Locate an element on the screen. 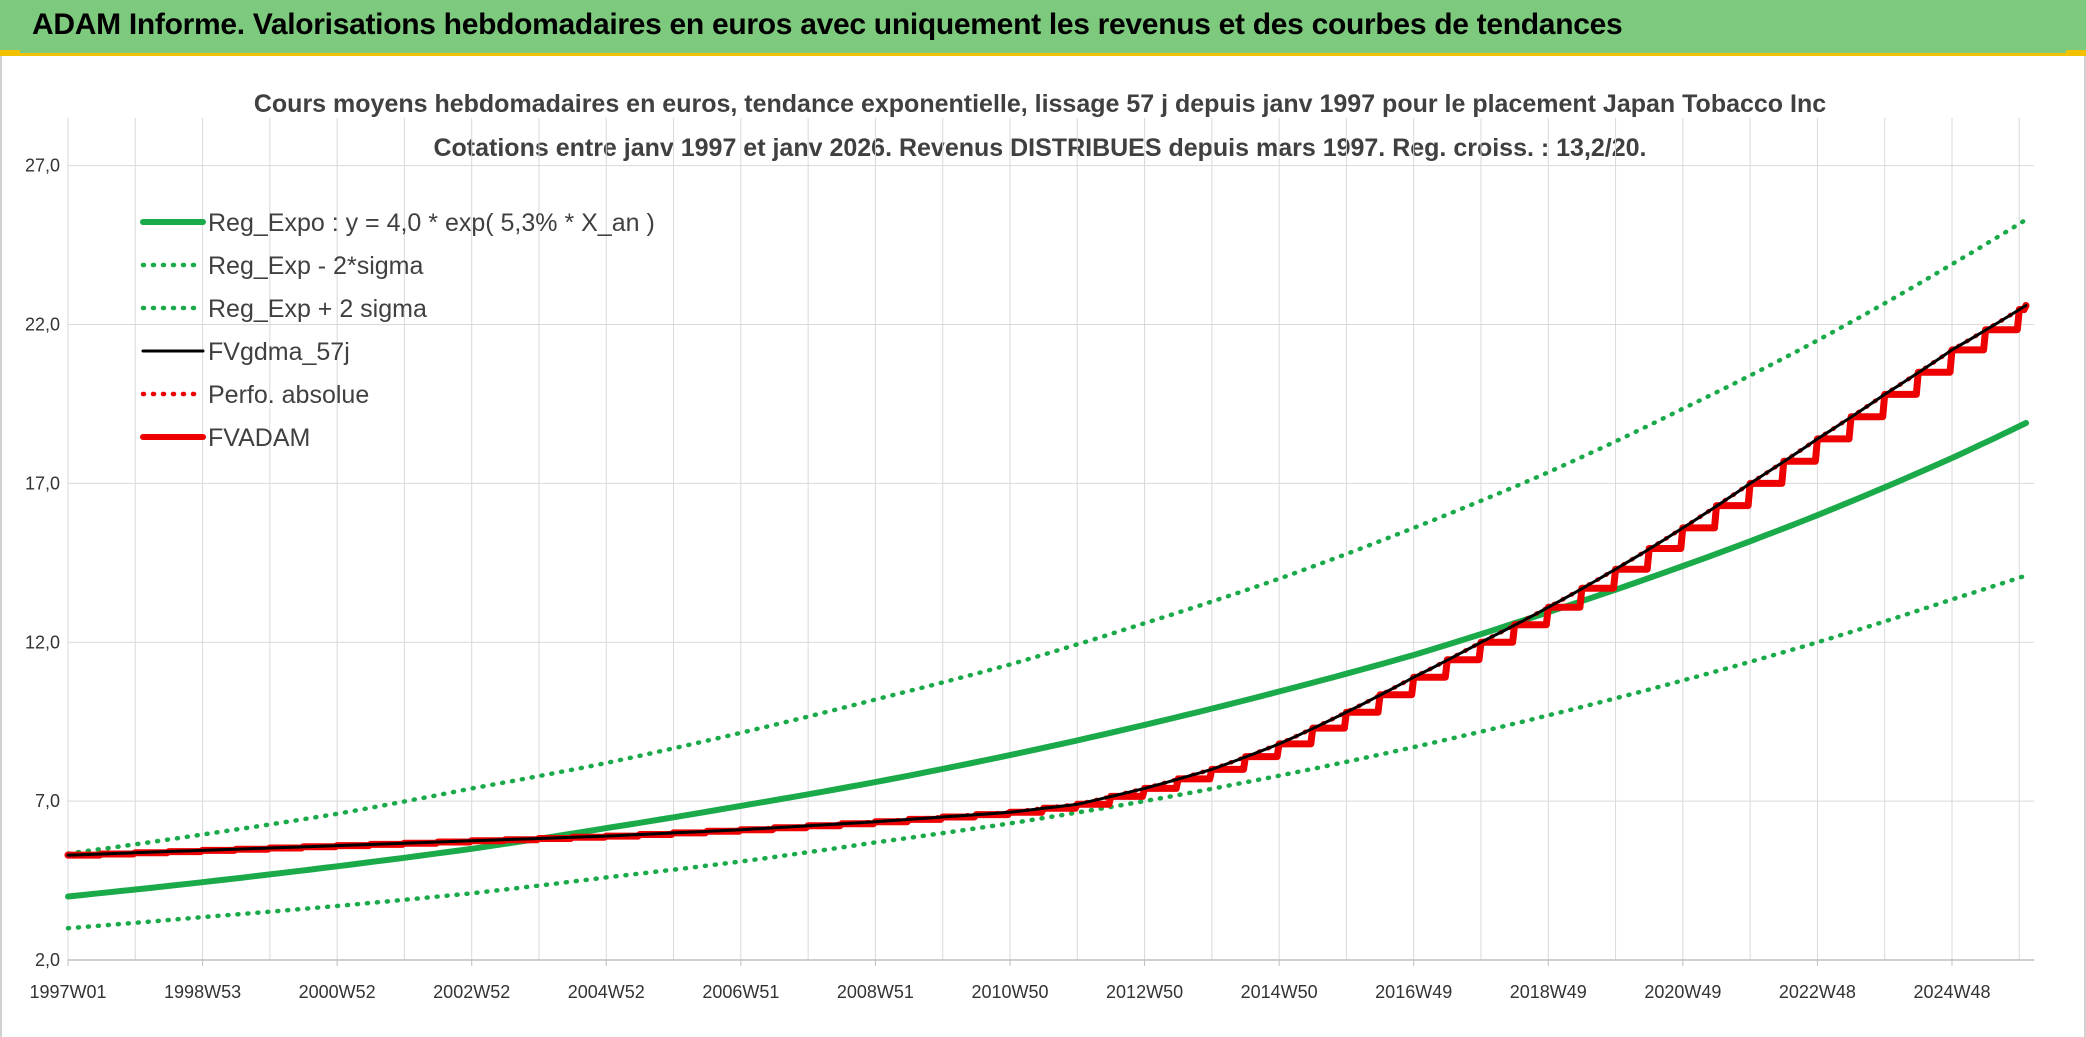 Image resolution: width=2086 pixels, height=1037 pixels. x-tick-label: 2020W49 is located at coordinates (1682, 992).